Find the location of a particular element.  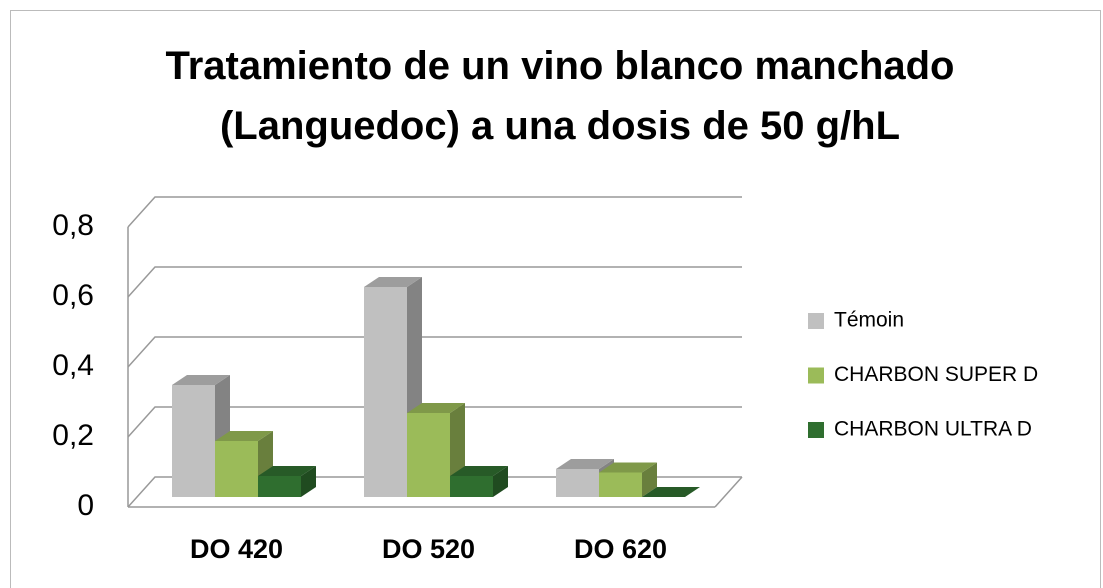

legend-label: CHARBON ULTRA D is located at coordinates (933, 429).